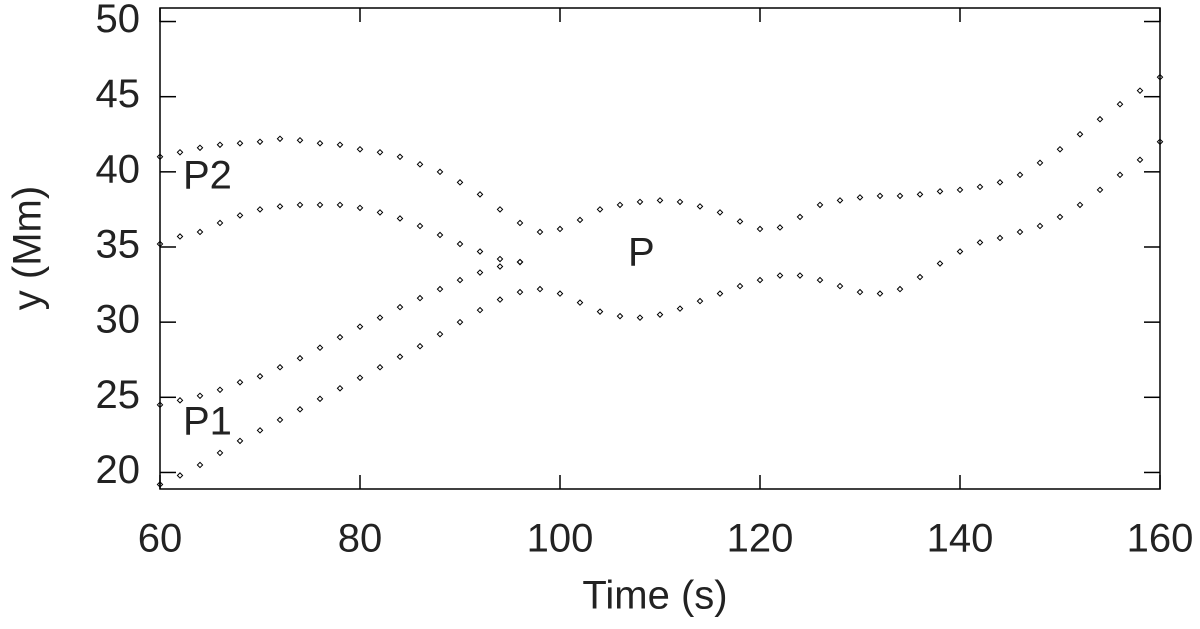 The width and height of the screenshot is (1200, 629). I want to click on y-tick-label: 45, so click(118, 94).